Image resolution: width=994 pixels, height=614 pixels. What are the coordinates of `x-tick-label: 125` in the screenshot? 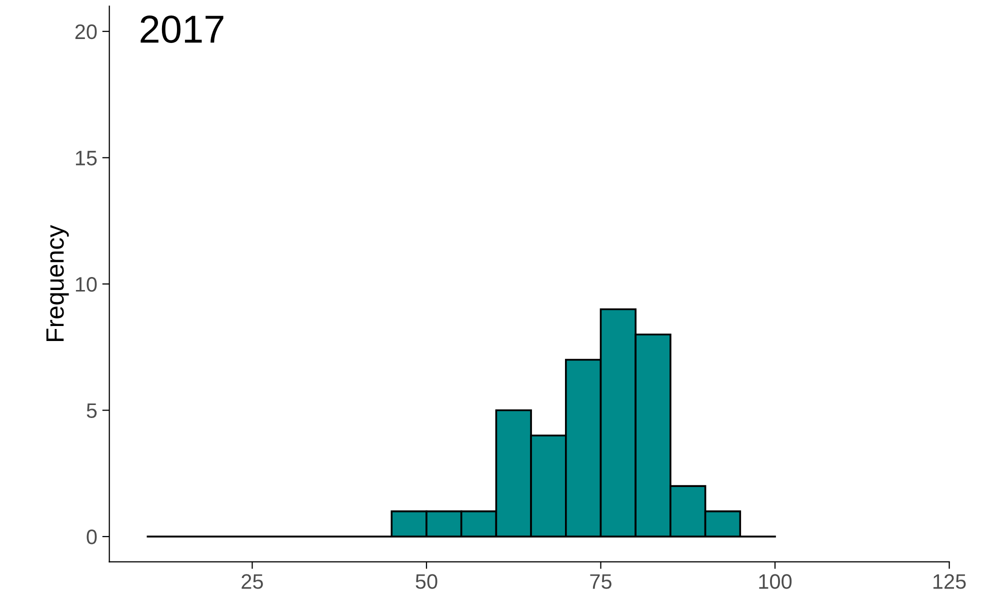 It's located at (949, 581).